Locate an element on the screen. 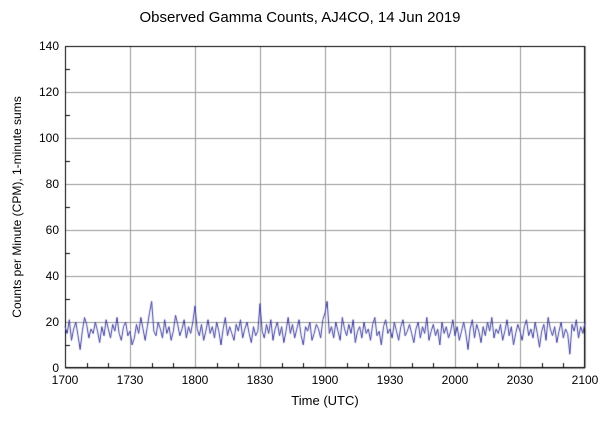 Image resolution: width=600 pixels, height=428 pixels. x-tick-label: 1900 is located at coordinates (325, 380).